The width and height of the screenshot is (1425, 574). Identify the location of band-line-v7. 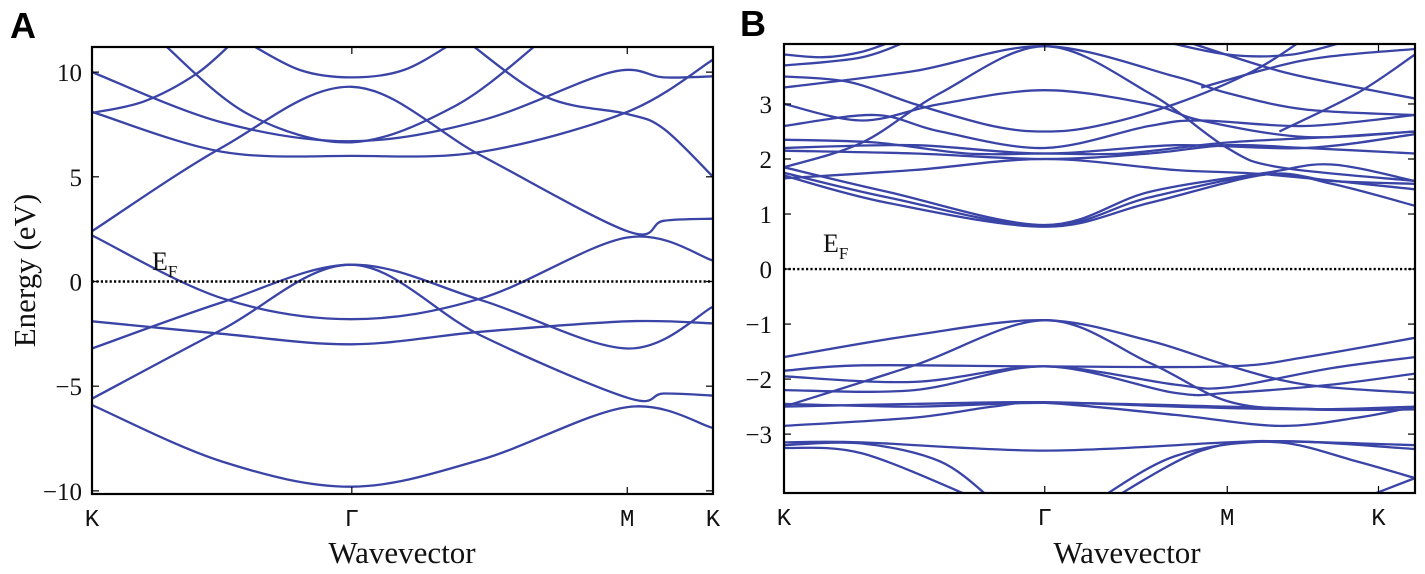
(1099, 405).